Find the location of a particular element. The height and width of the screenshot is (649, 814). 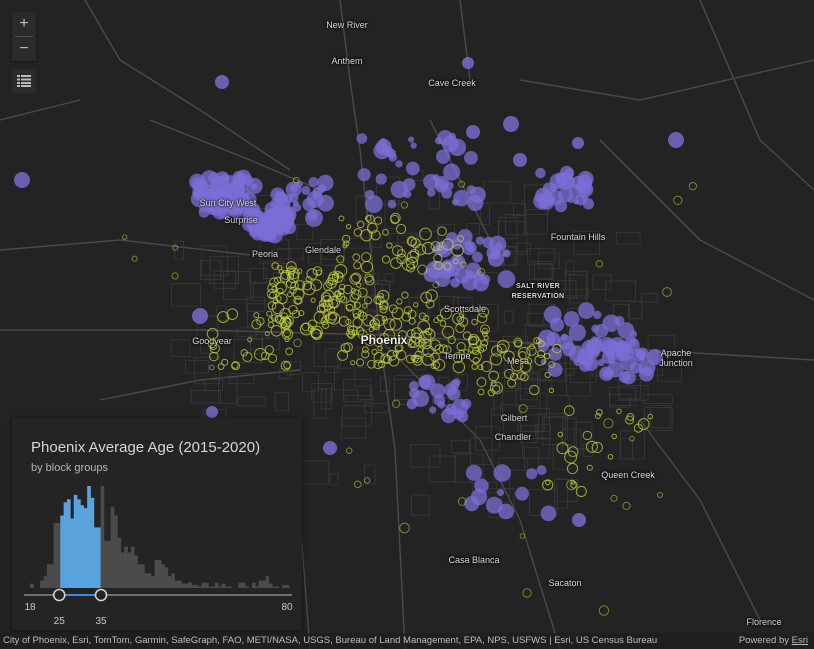

powered-by: Powered by Esri is located at coordinates (773, 641).